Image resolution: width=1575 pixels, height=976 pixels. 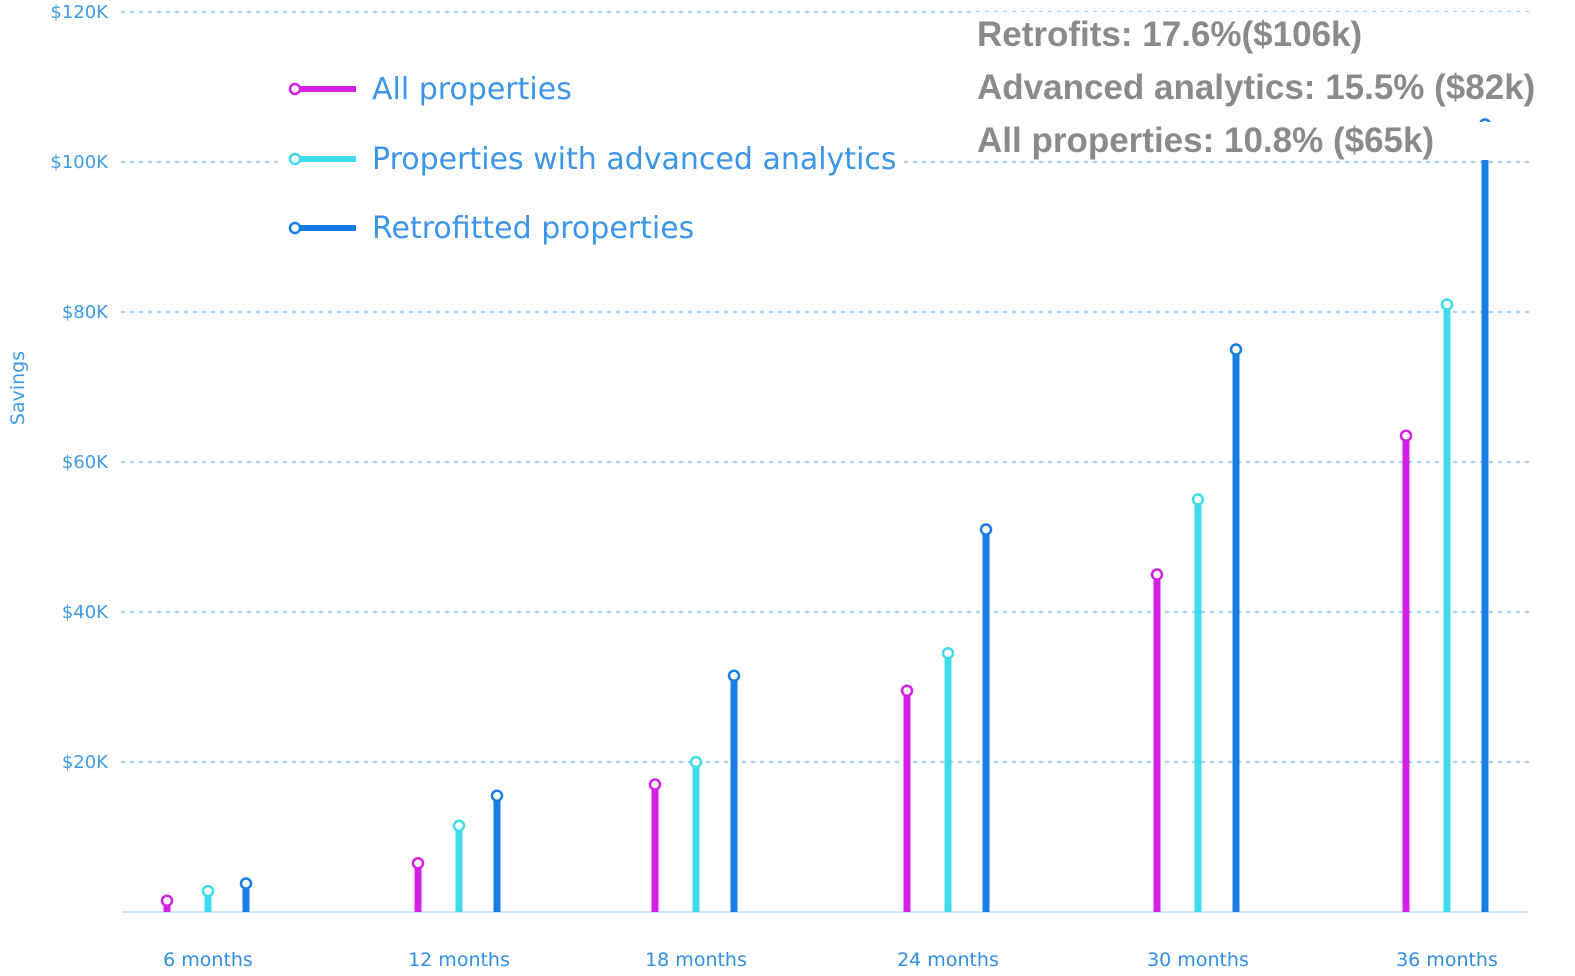 What do you see at coordinates (85, 762) in the screenshot?
I see `y-tick-label: $20K` at bounding box center [85, 762].